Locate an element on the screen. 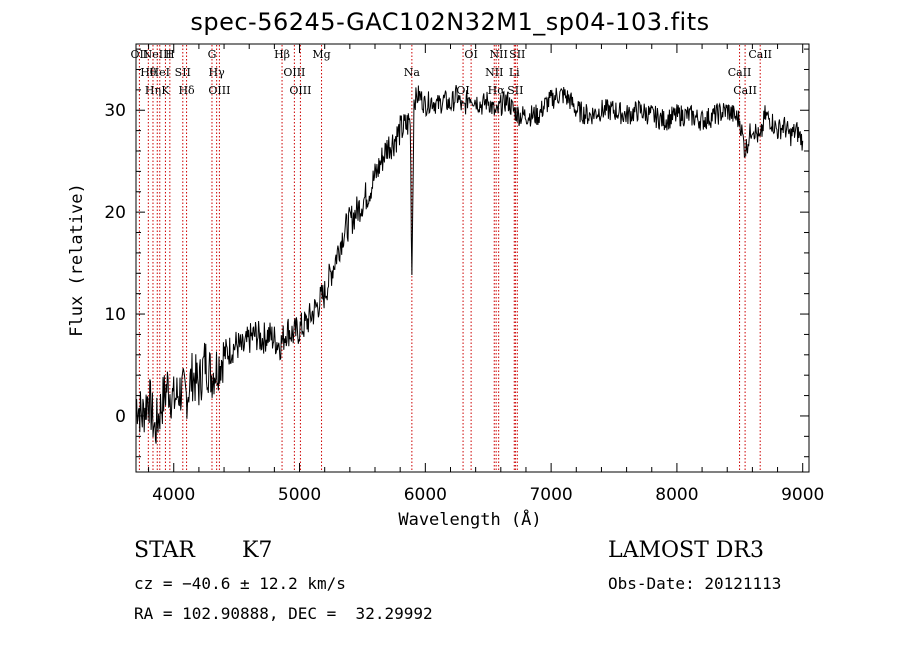 This screenshot has height=649, width=900. line-marker-label: Hγ is located at coordinates (217, 72).